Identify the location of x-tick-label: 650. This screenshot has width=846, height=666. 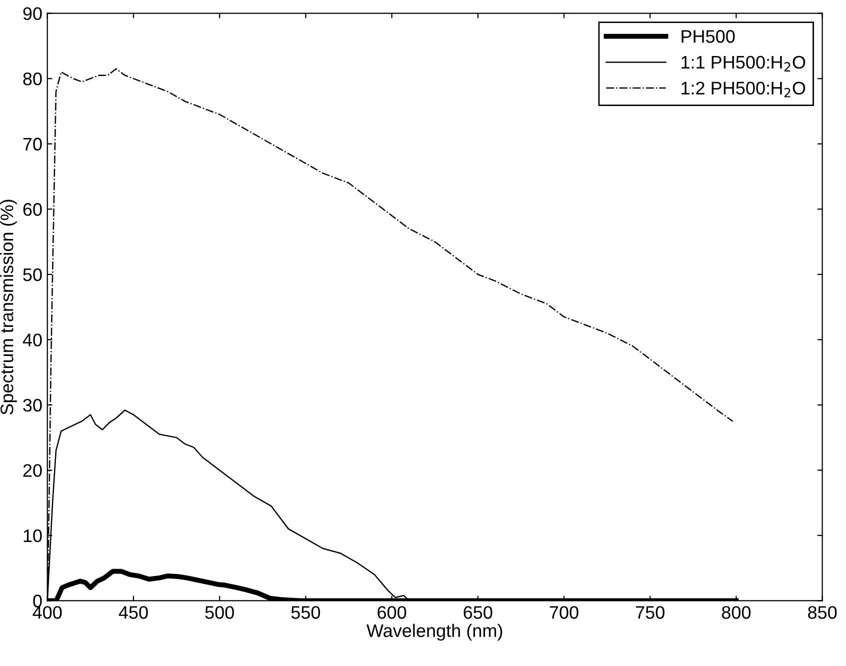
(478, 612).